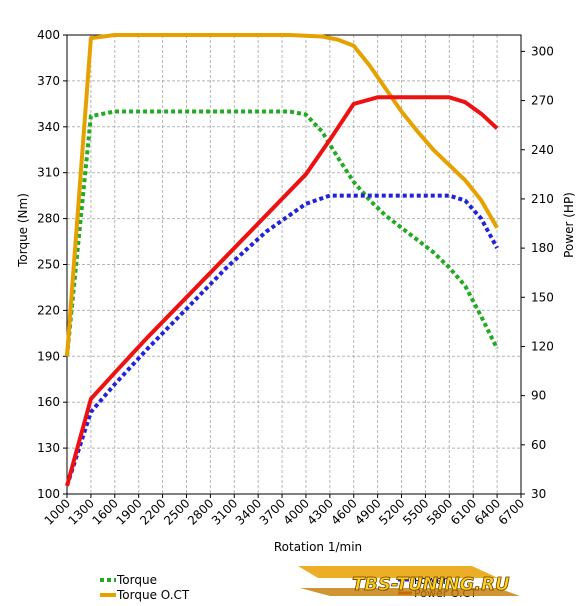 The height and width of the screenshot is (606, 586). I want to click on y-right-tick-label: 300, so click(542, 51).